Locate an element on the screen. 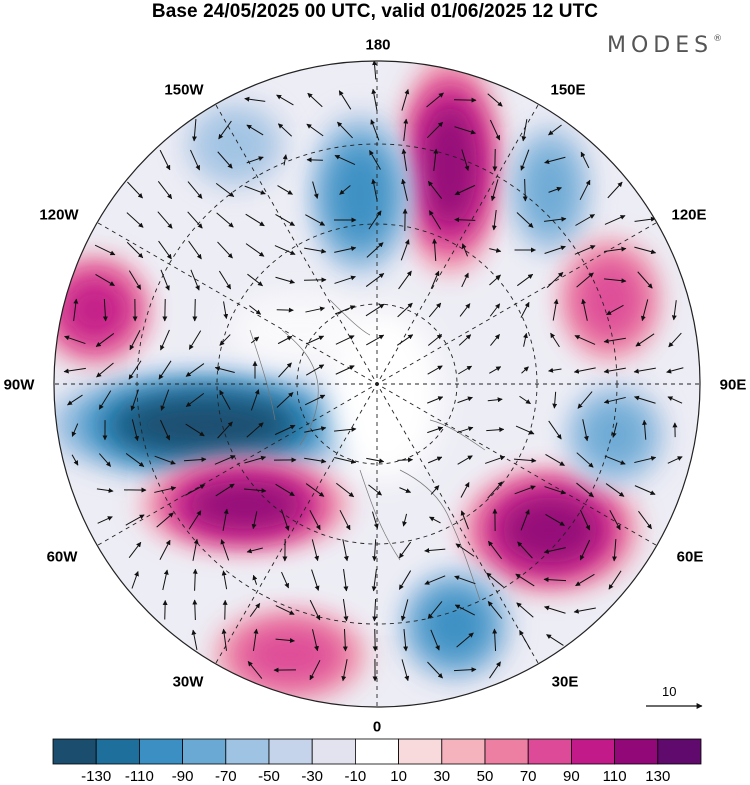  colorbar-label: 10 is located at coordinates (398, 776).